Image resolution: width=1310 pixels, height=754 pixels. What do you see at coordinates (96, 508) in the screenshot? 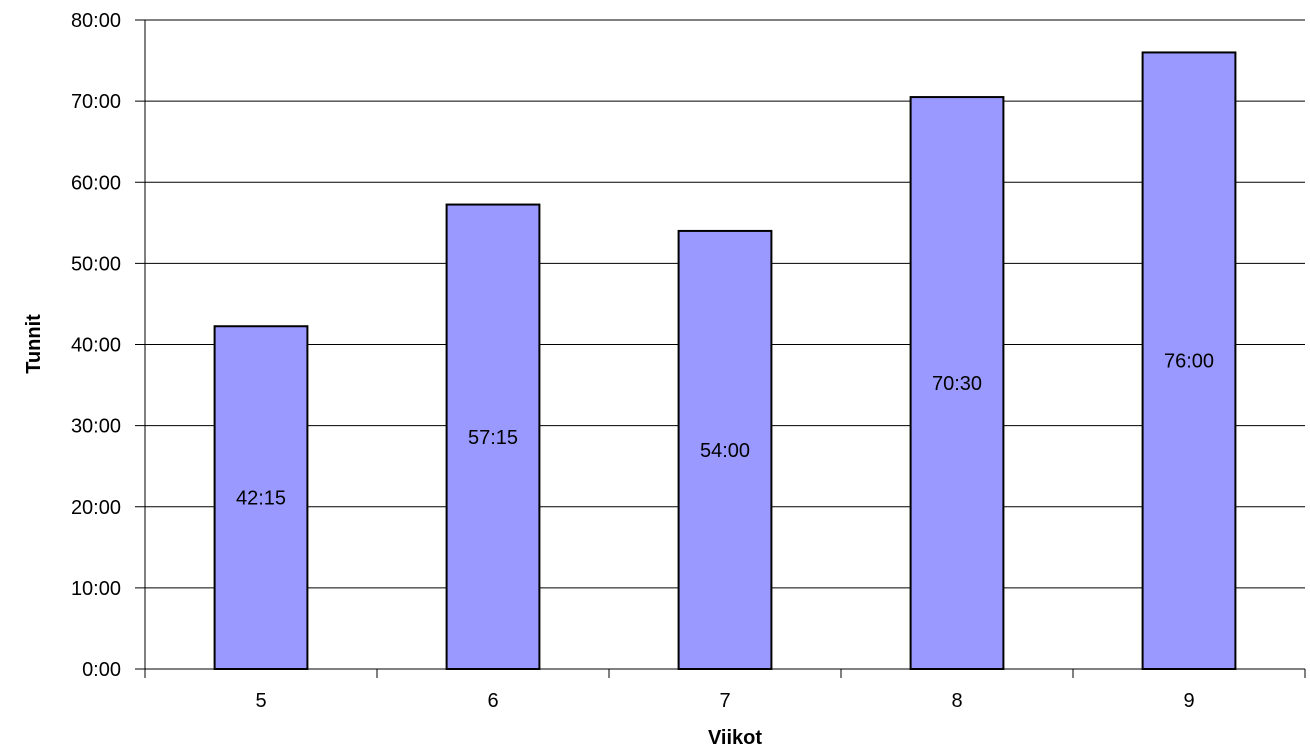
I see `y-tick-label: 20:00` at bounding box center [96, 508].